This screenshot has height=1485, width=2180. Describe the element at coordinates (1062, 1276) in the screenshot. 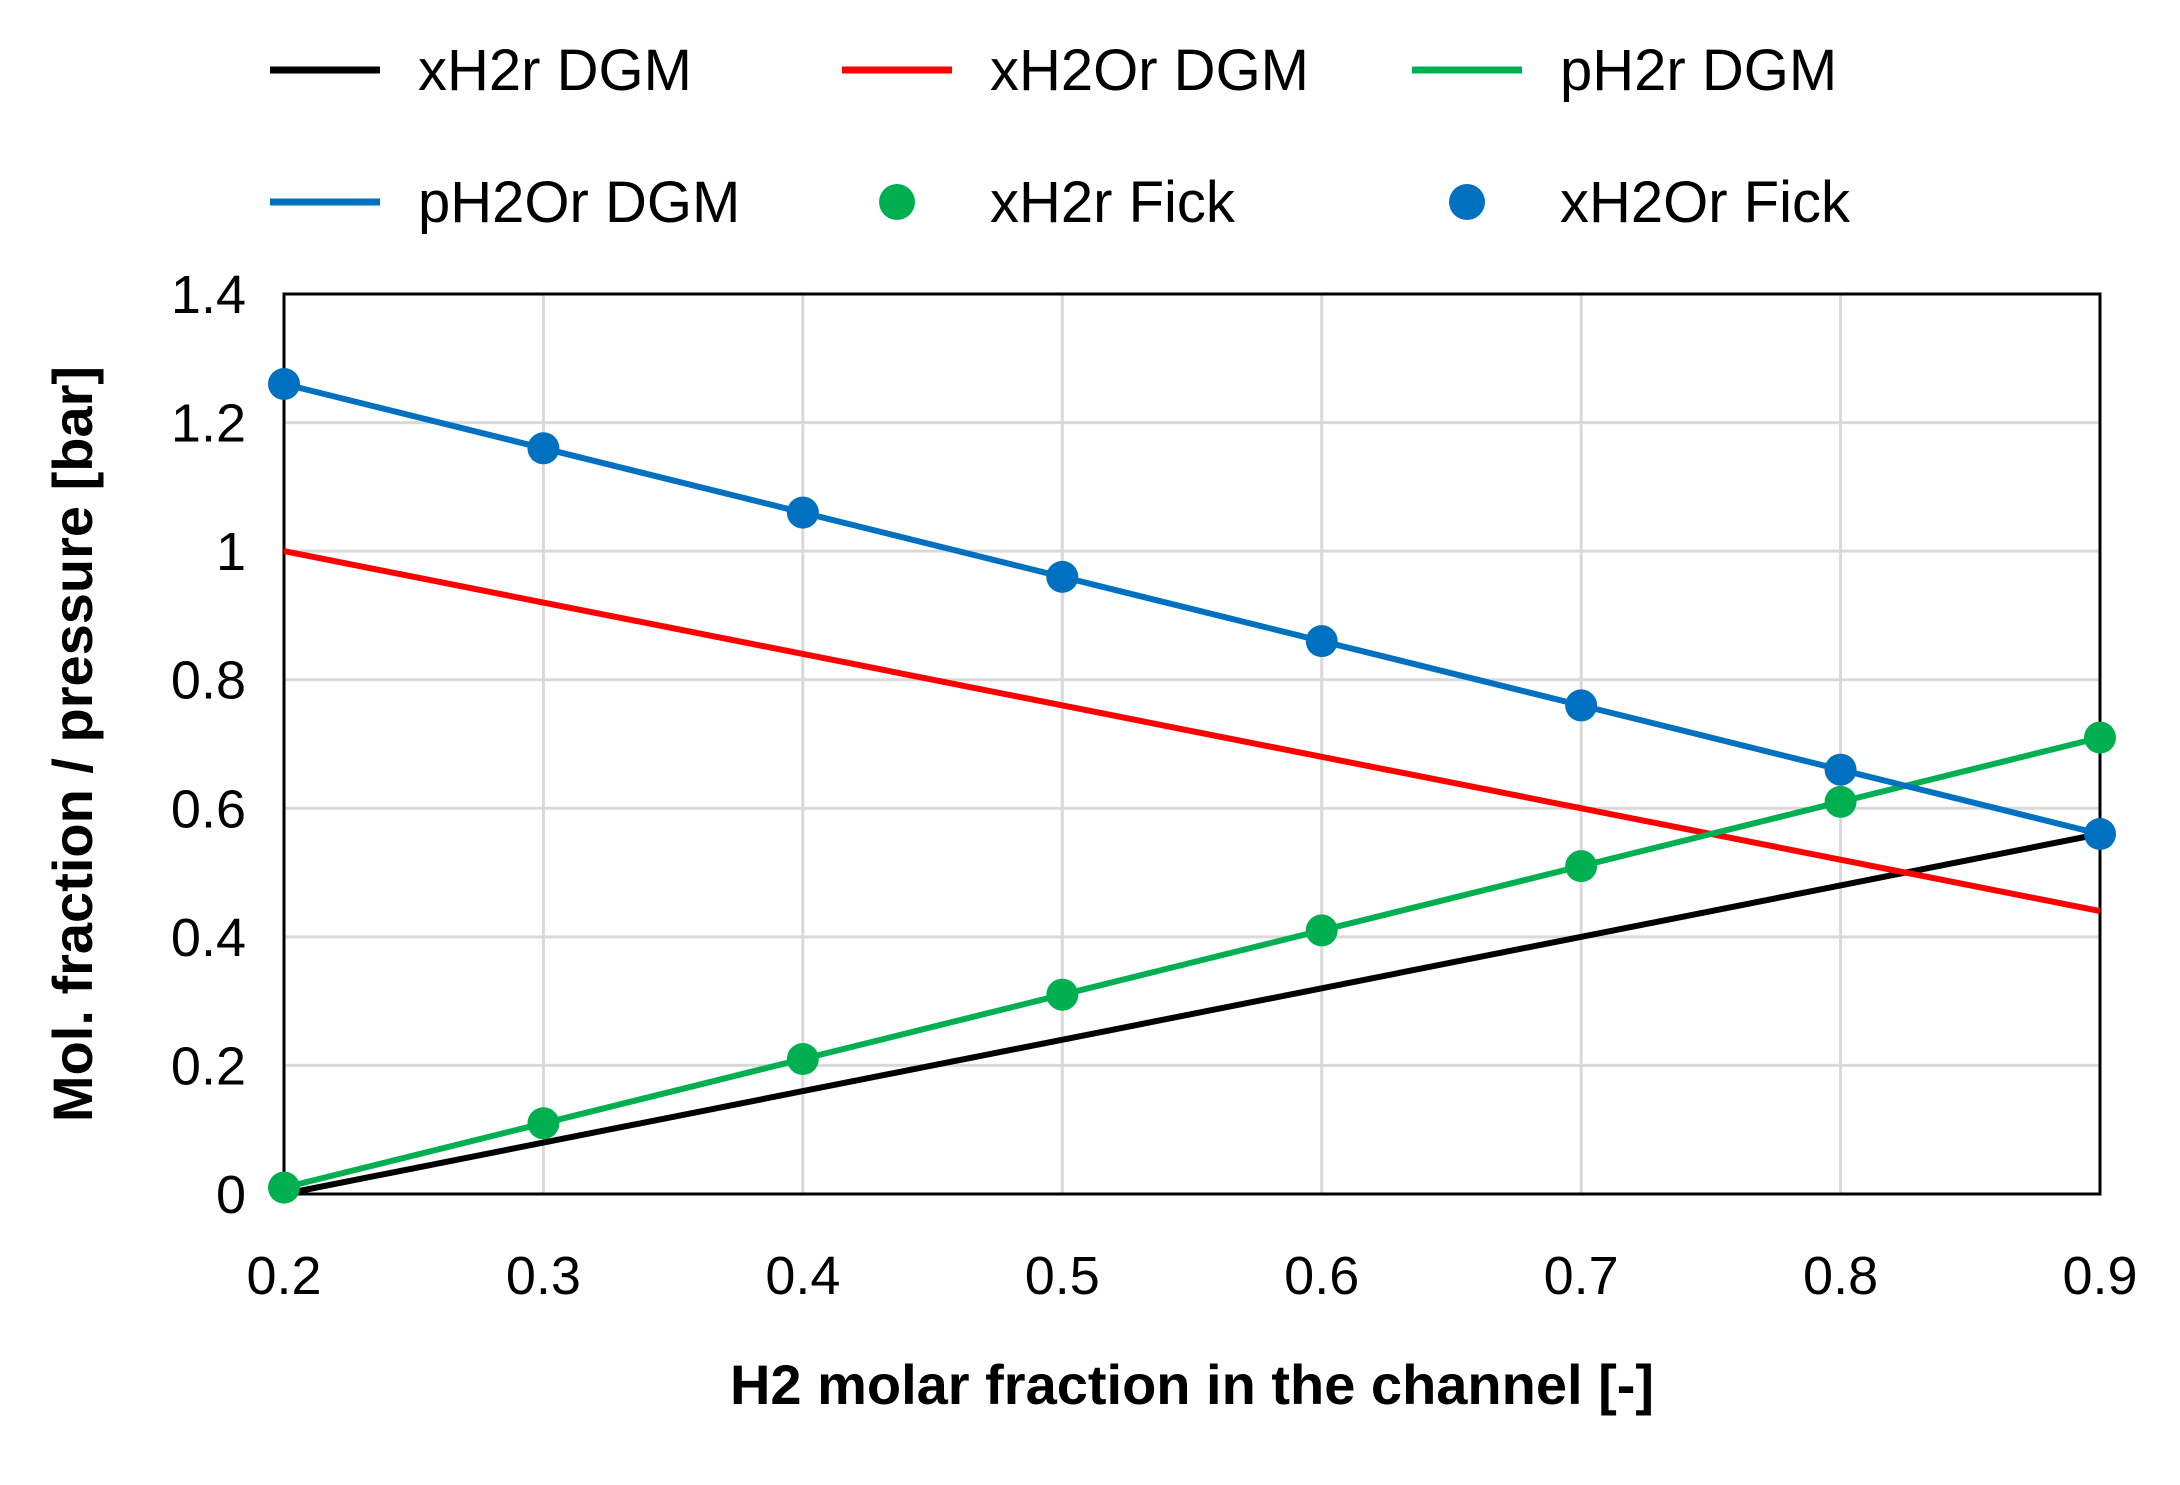

I see `x-tick-label: 0.5` at that location.